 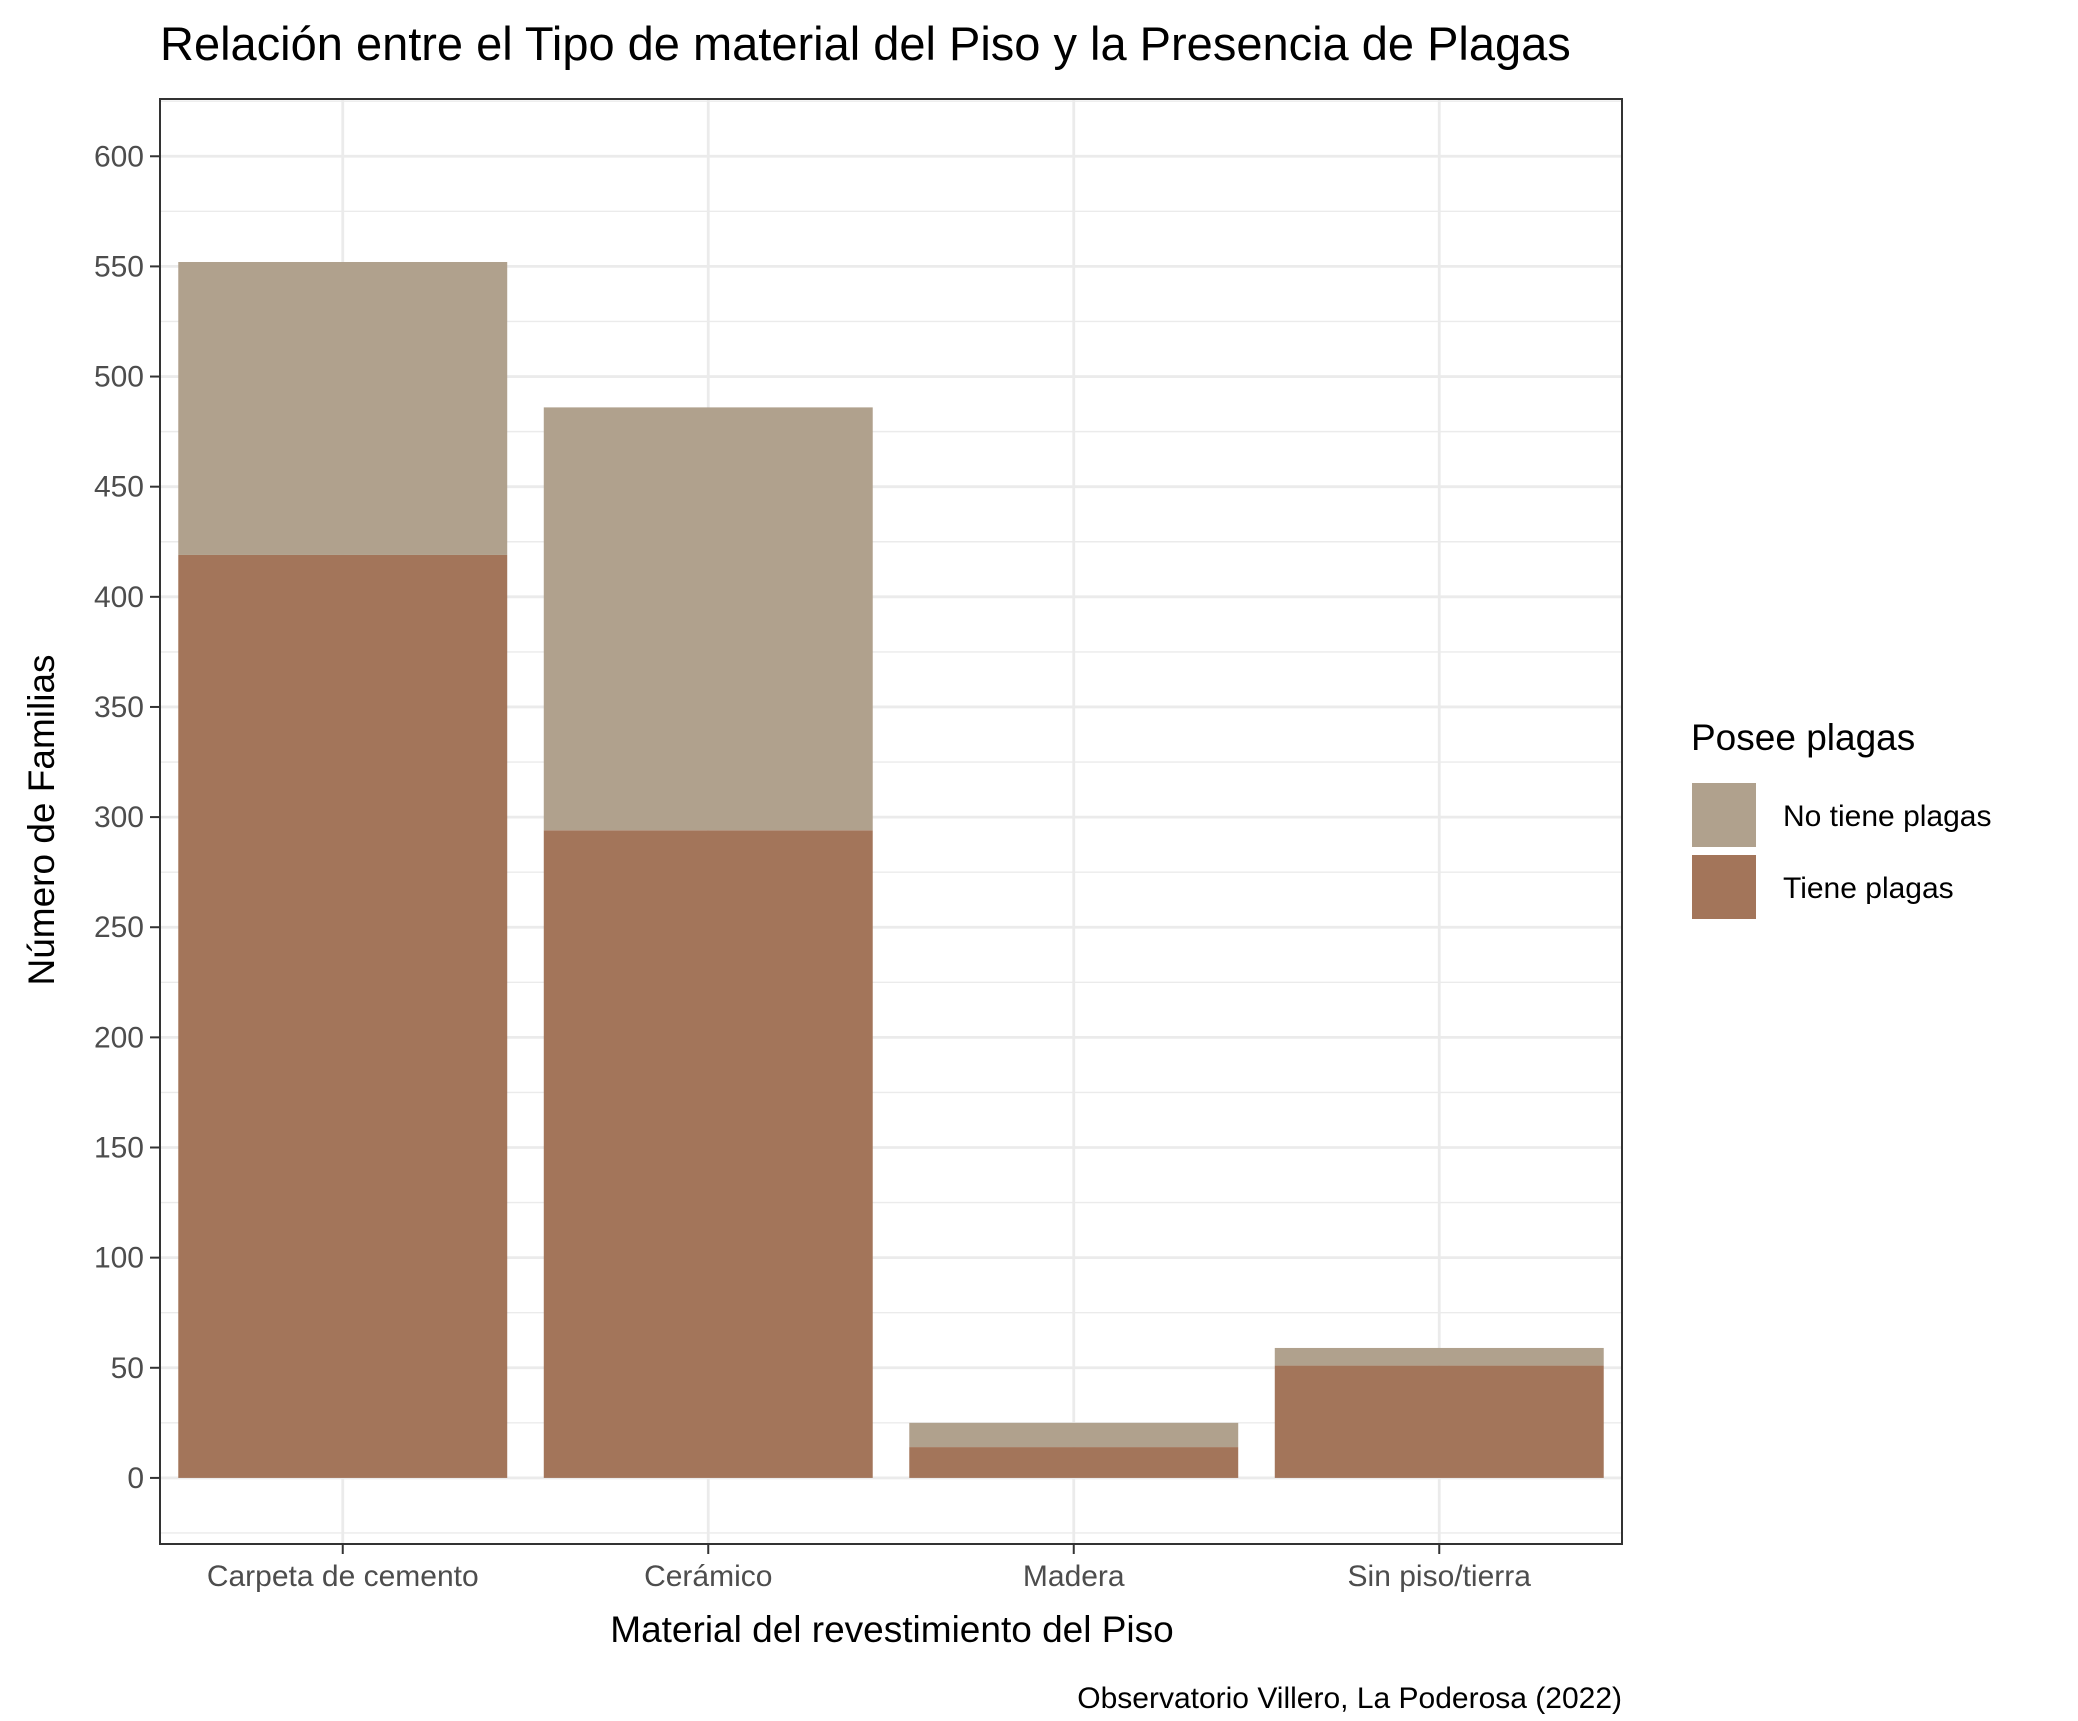 What do you see at coordinates (119, 1037) in the screenshot?
I see `y-tick-label: 200` at bounding box center [119, 1037].